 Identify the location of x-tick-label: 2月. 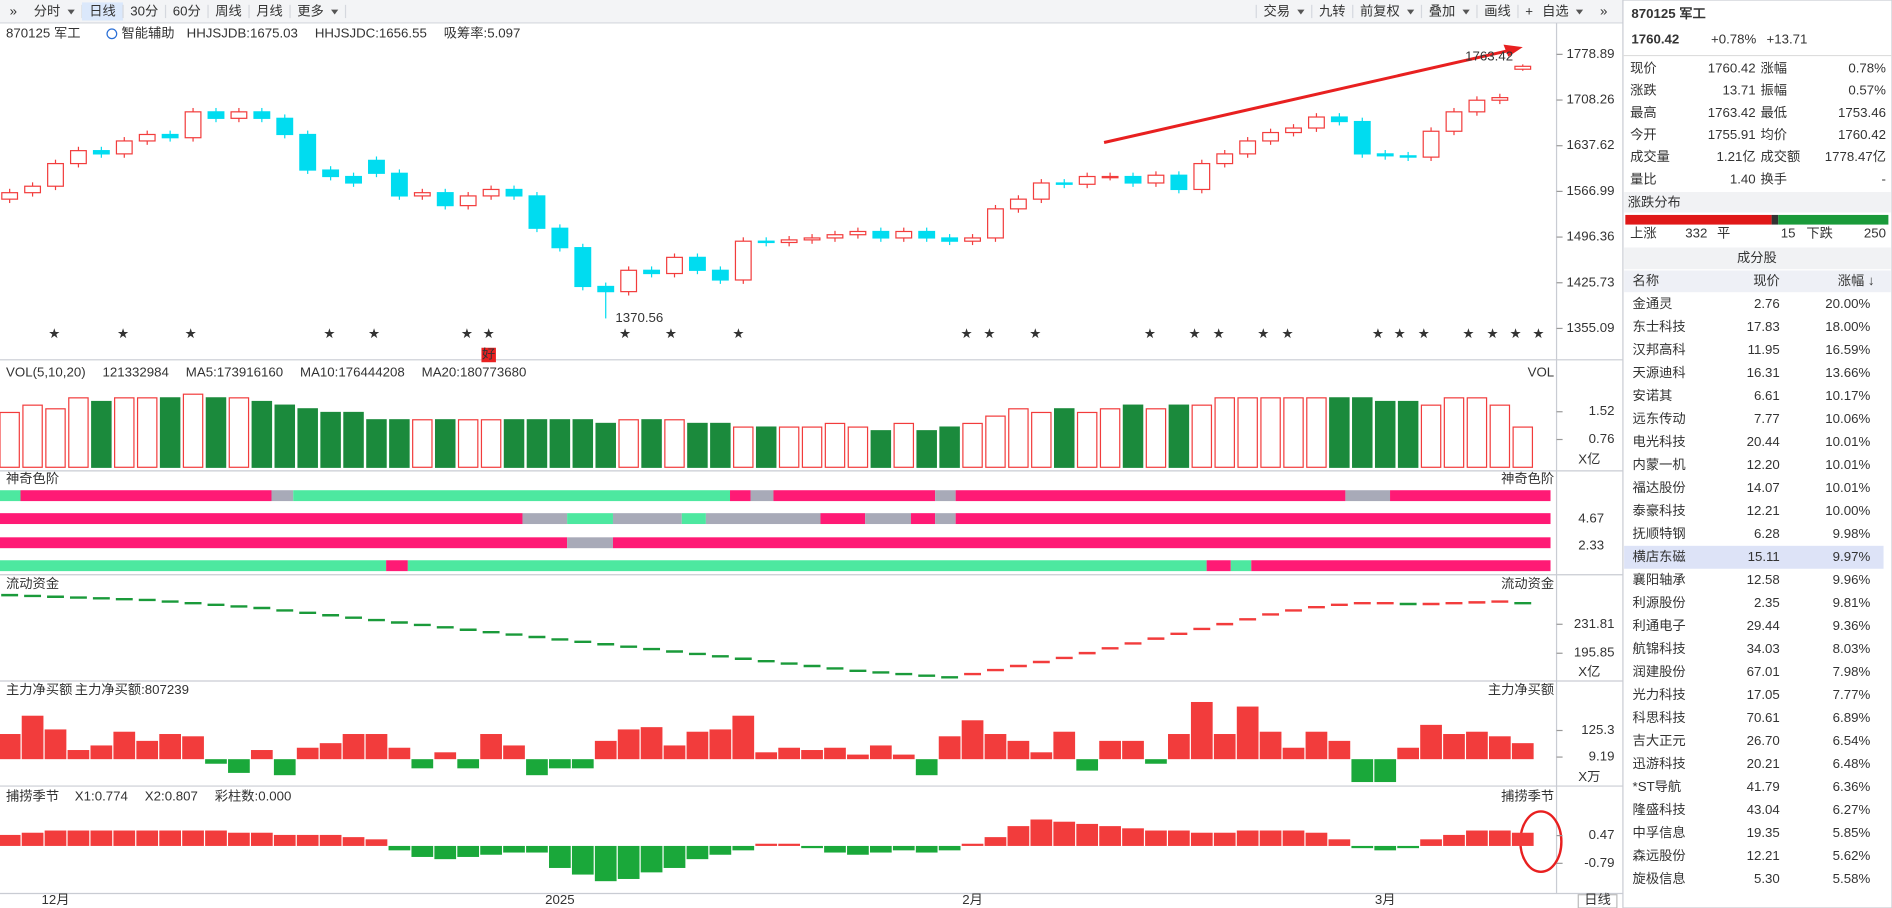
(972, 899).